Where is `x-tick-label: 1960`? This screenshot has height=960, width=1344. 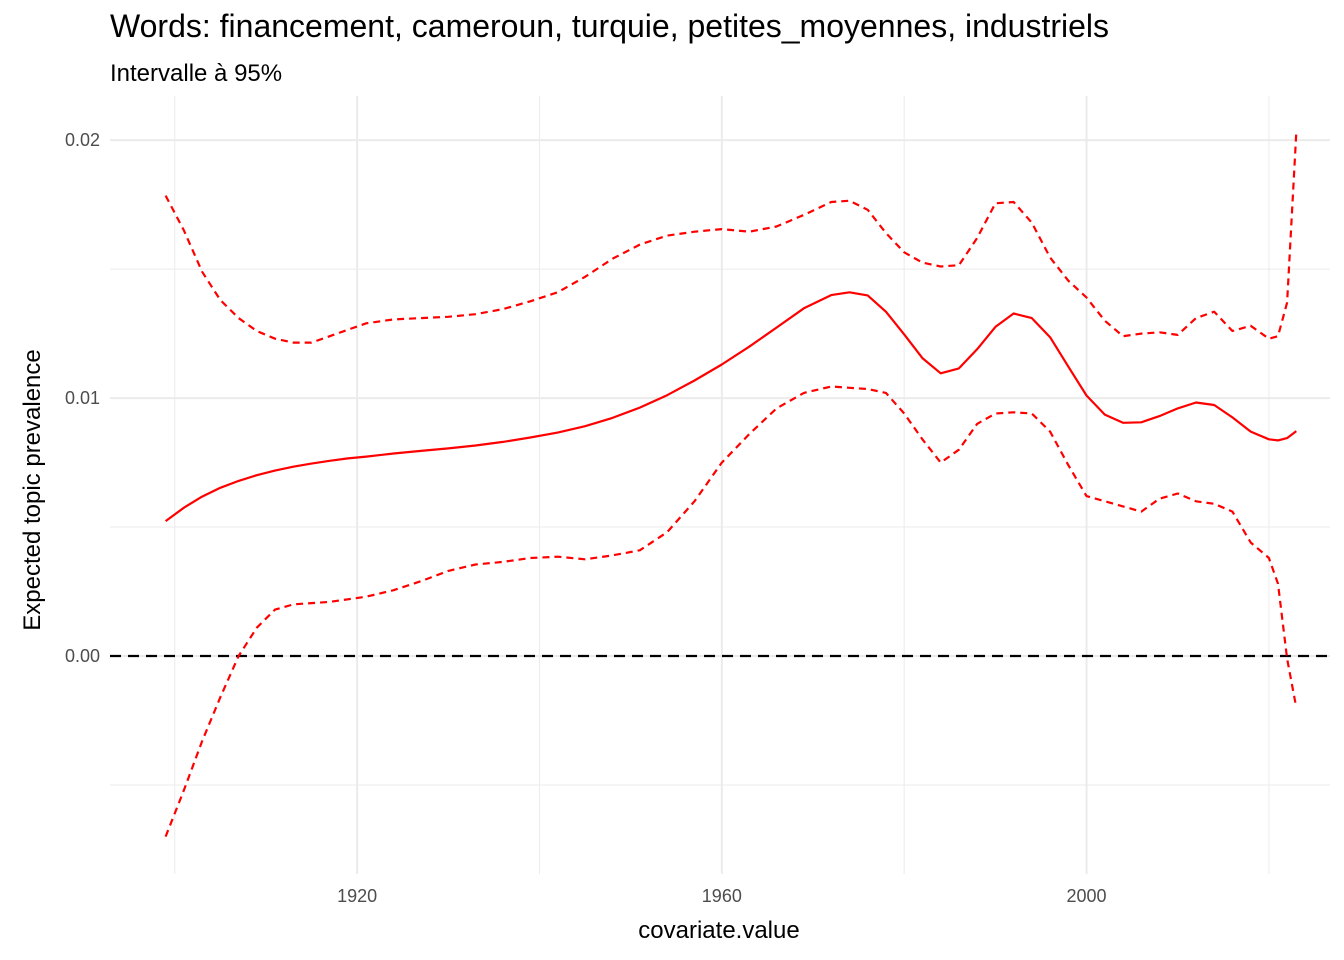
x-tick-label: 1960 is located at coordinates (722, 896).